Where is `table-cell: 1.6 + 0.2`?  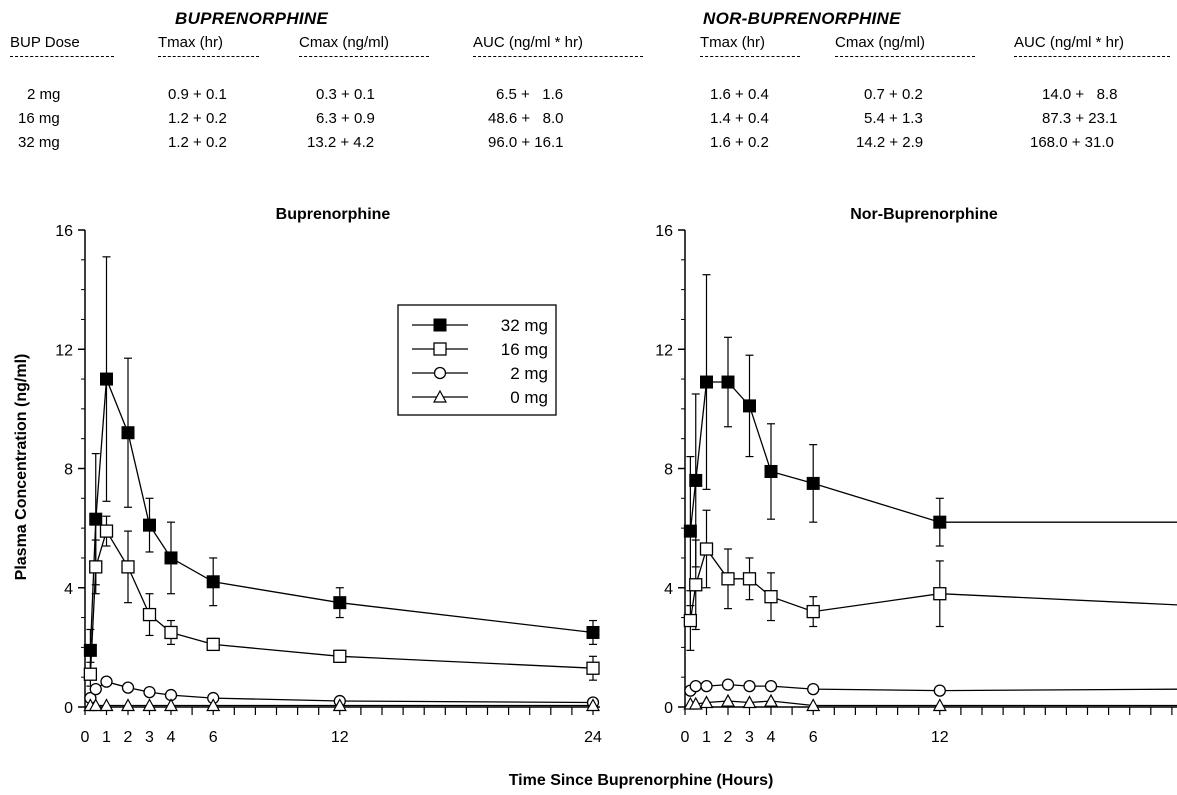 table-cell: 1.6 + 0.2 is located at coordinates (739, 142).